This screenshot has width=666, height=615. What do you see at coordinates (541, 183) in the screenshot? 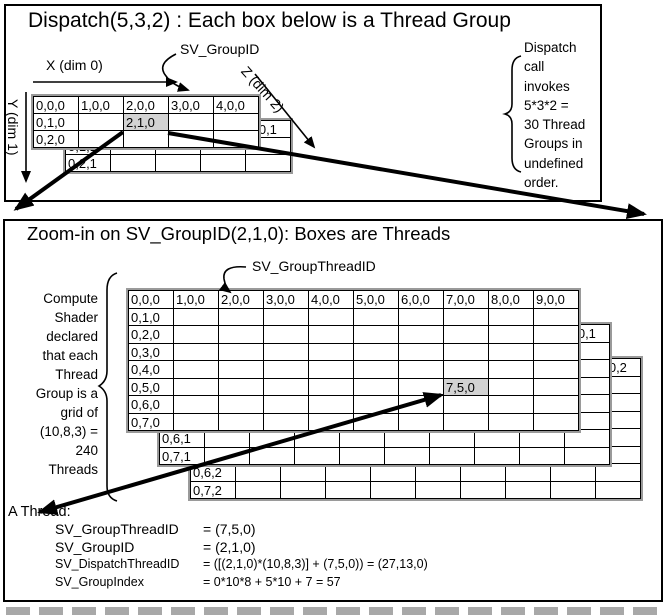
I see `note-line: order.` at bounding box center [541, 183].